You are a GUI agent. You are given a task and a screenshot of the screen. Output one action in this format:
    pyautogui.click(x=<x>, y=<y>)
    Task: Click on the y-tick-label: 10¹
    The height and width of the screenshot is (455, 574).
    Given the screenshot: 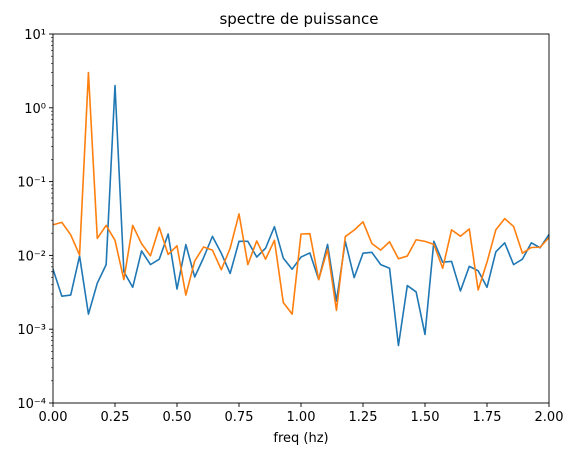 What is the action you would take?
    pyautogui.click(x=35, y=35)
    